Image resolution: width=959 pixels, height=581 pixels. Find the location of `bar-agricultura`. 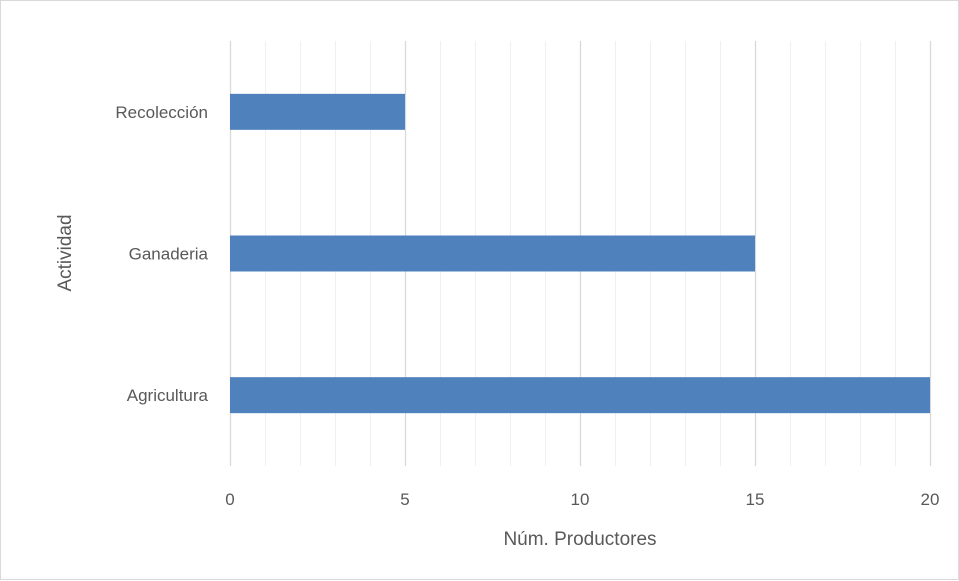

bar-agricultura is located at coordinates (580, 395).